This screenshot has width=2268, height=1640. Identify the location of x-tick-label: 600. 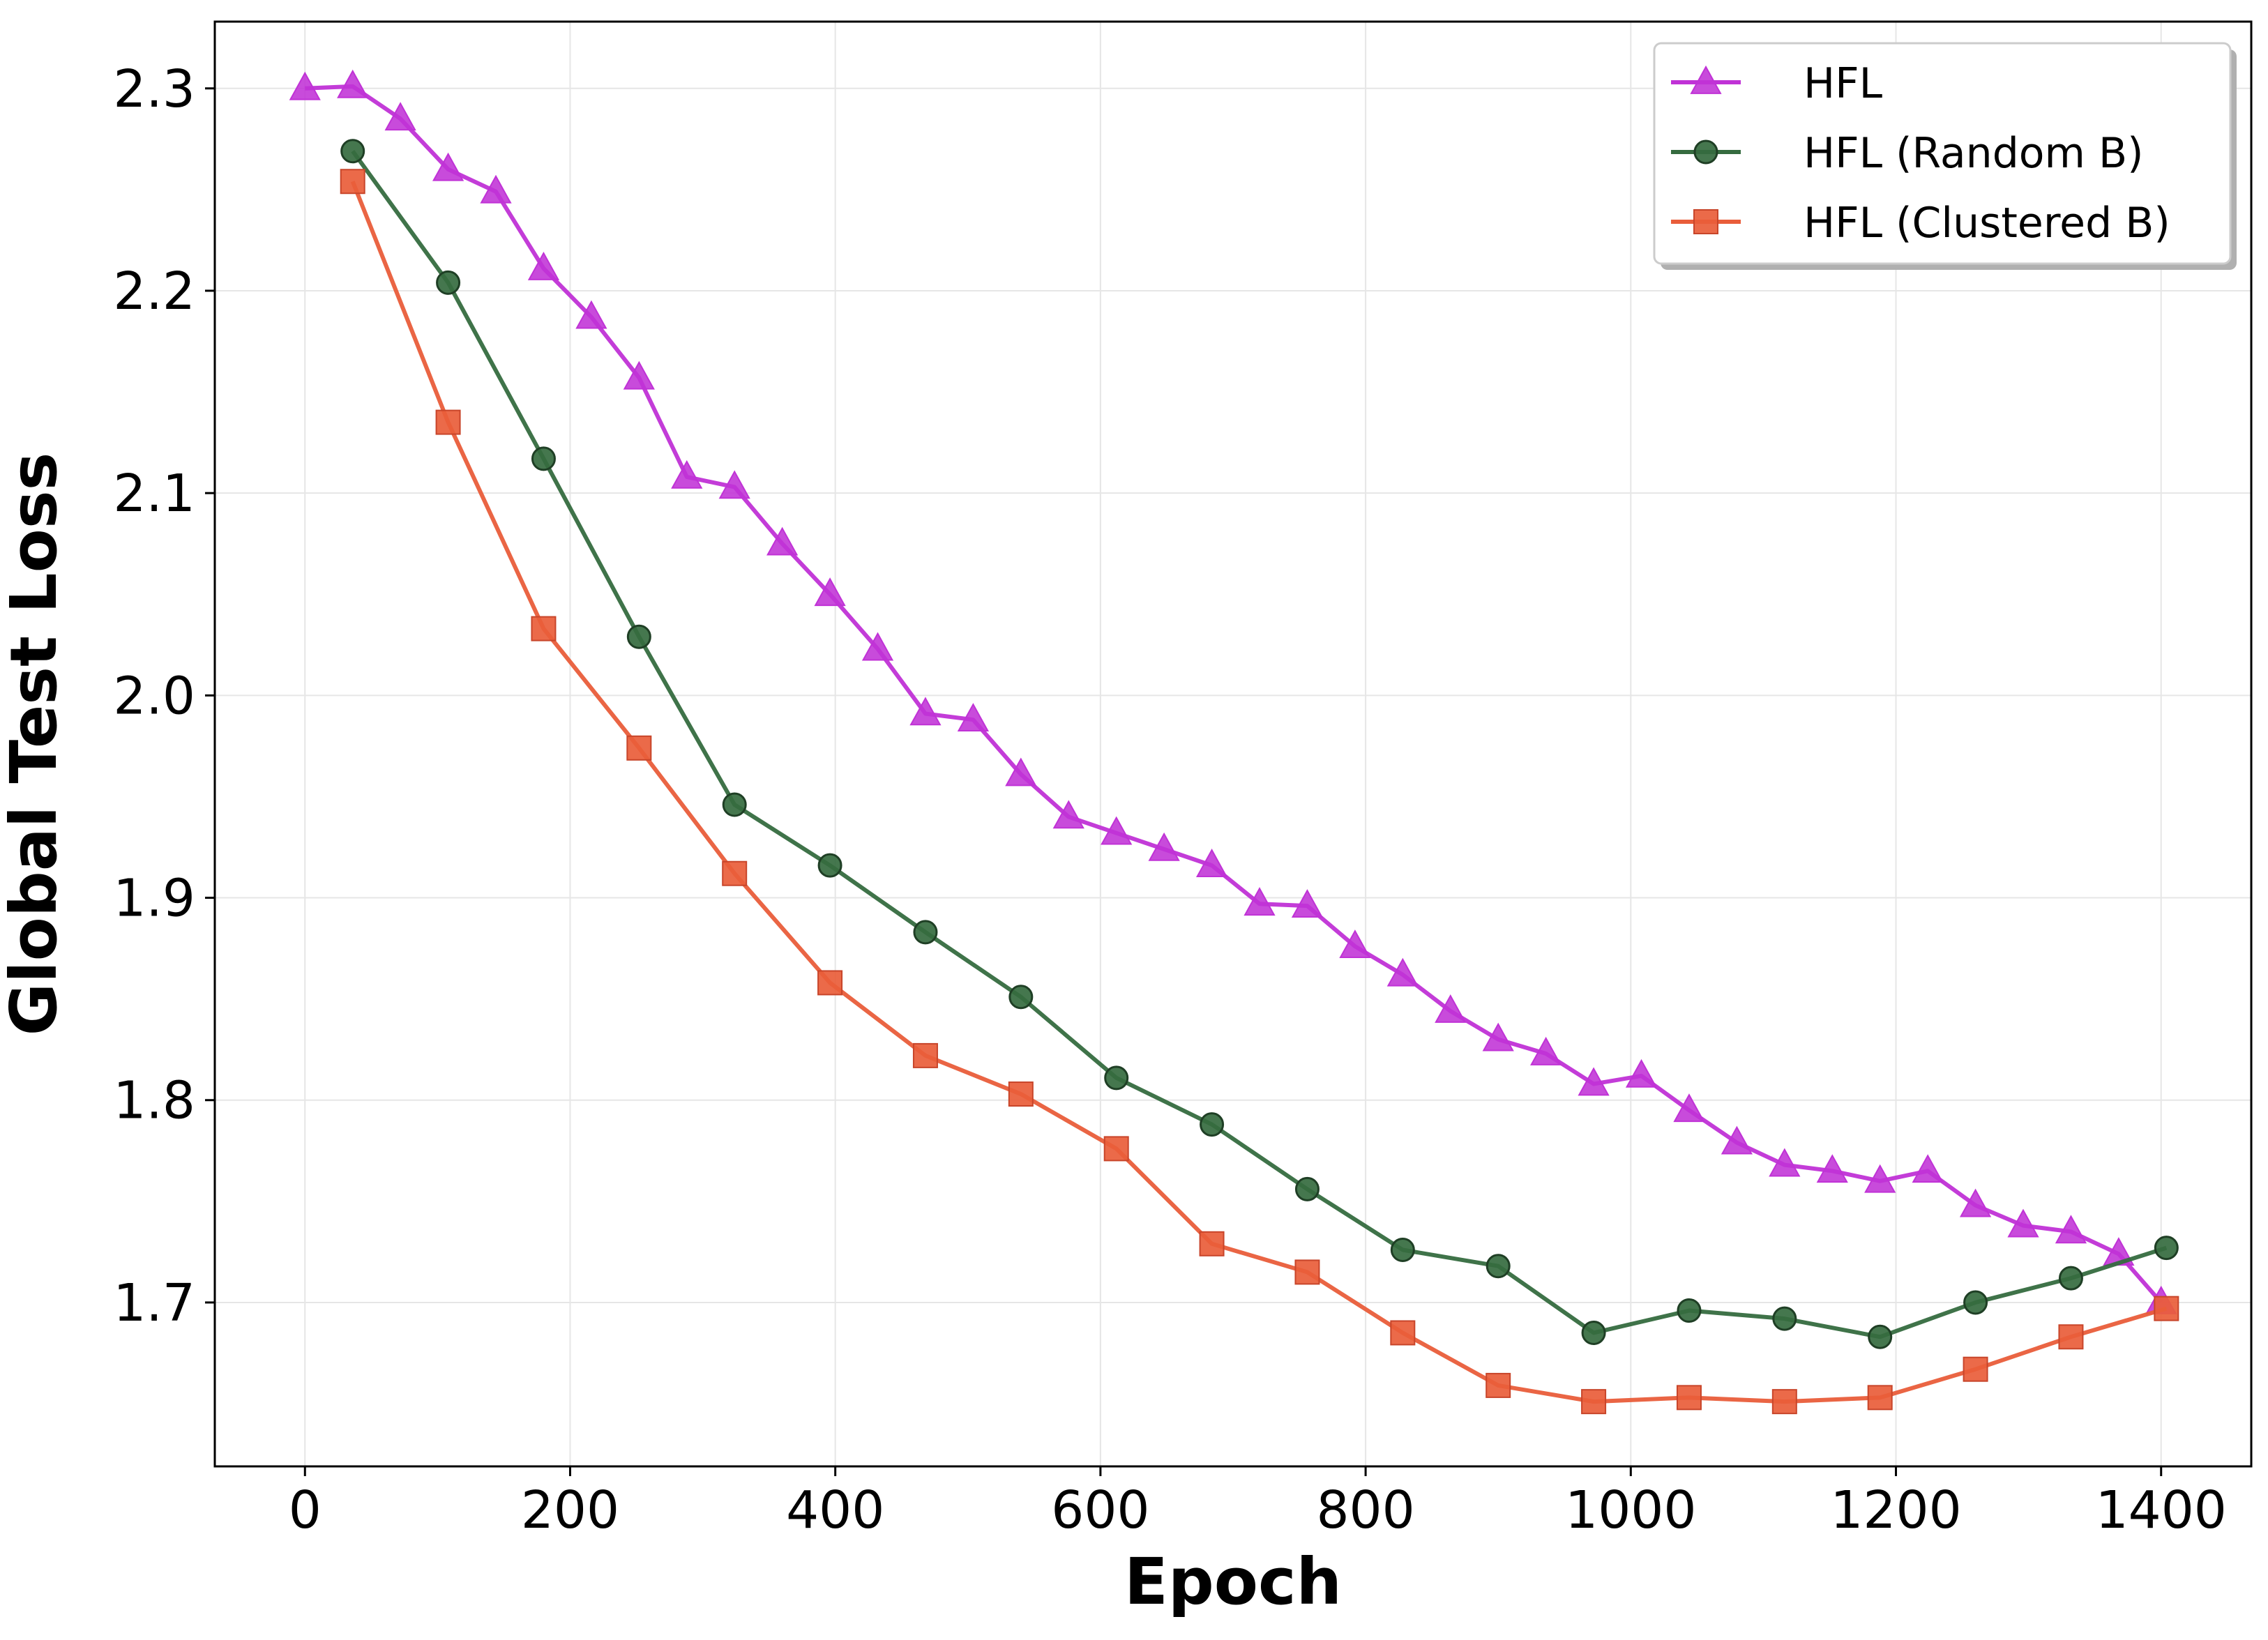
(1100, 1510).